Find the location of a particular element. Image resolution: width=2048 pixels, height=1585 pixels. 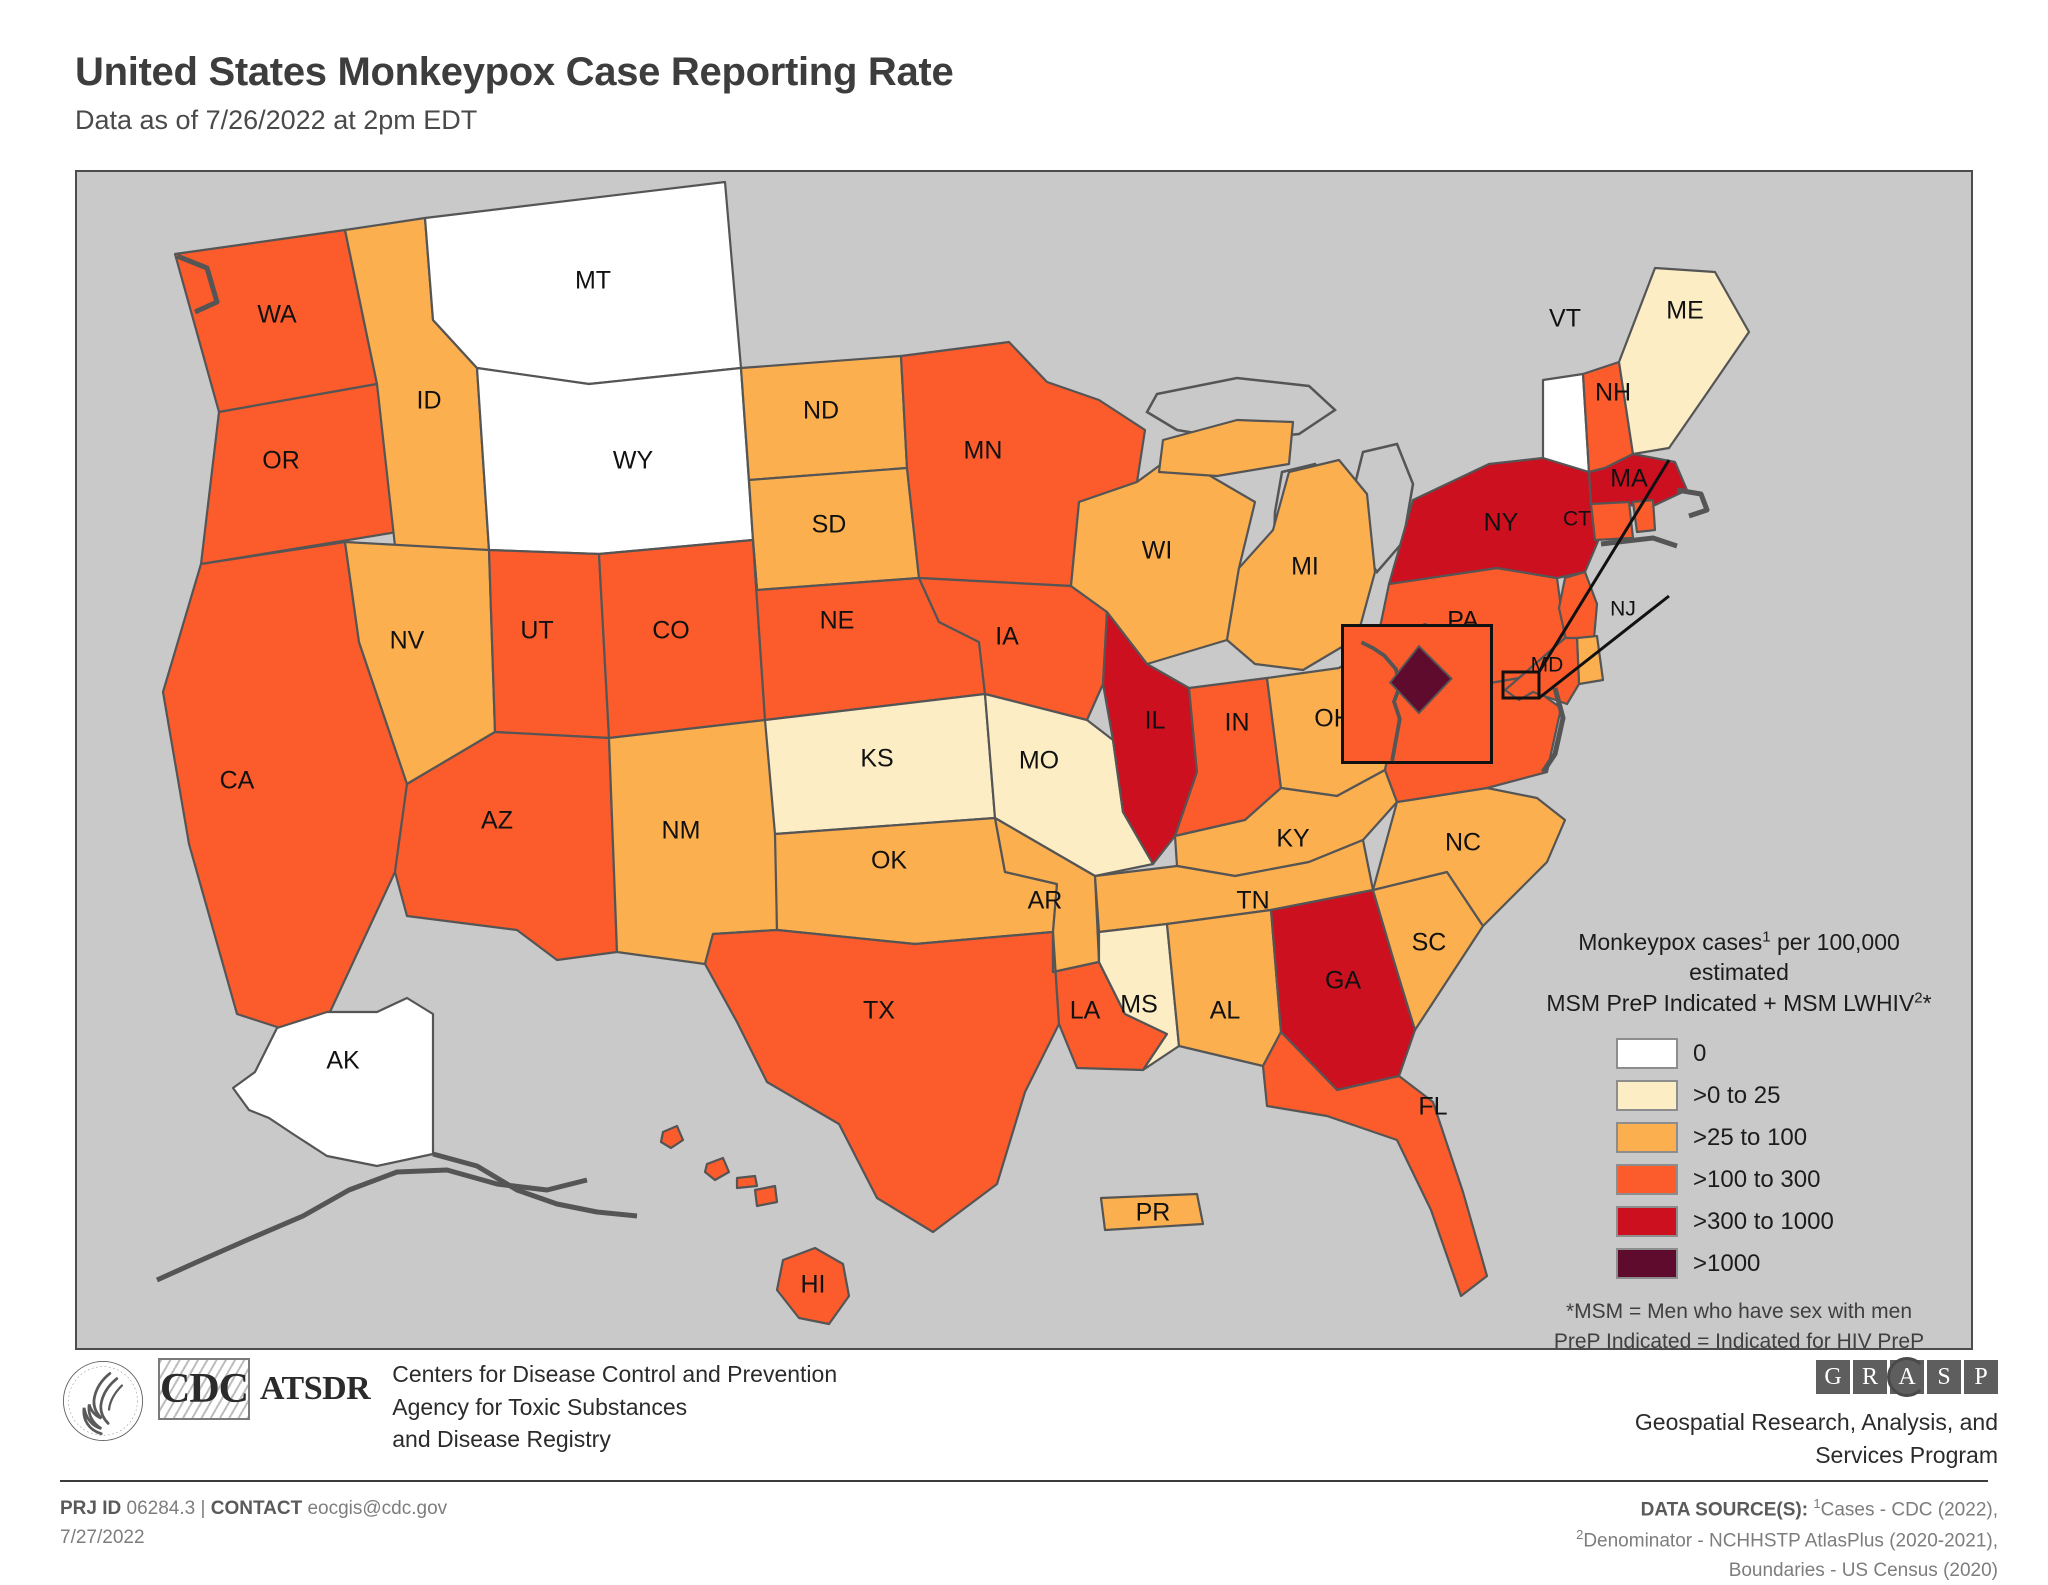

aleutian-chain is located at coordinates (371, 1225).